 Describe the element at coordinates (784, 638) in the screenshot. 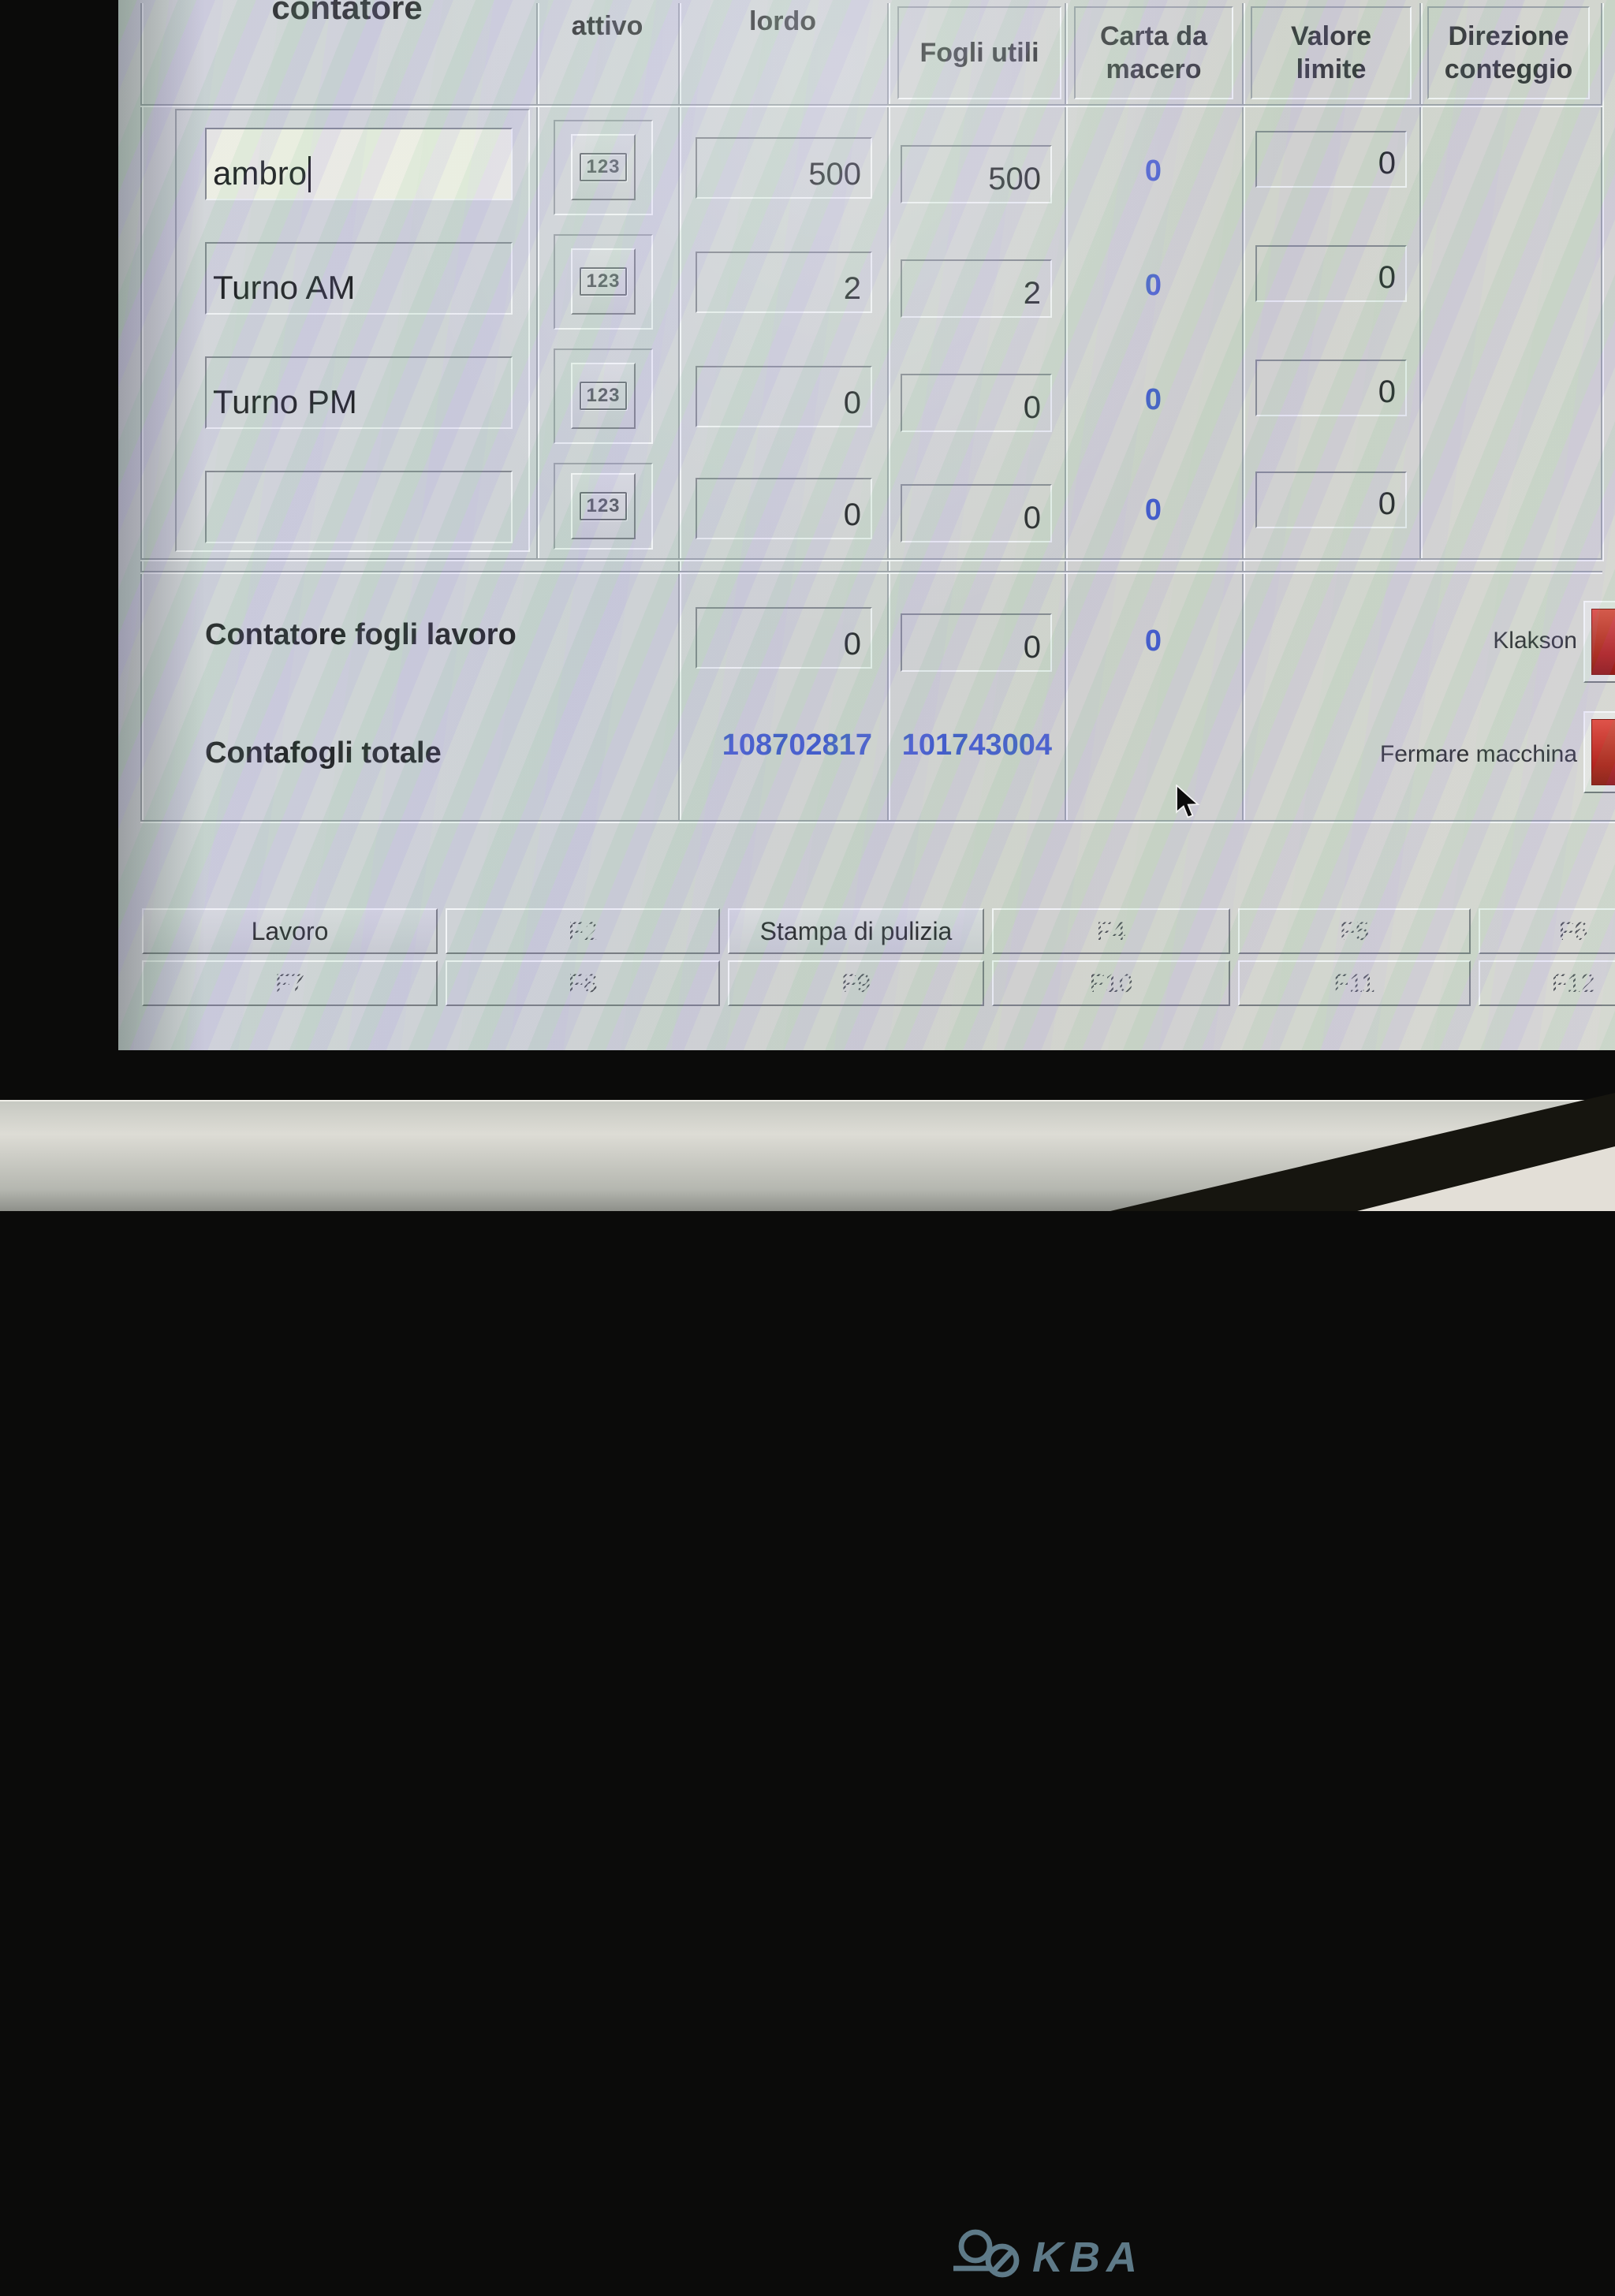

I see `work-counter-gross-field: 0` at that location.